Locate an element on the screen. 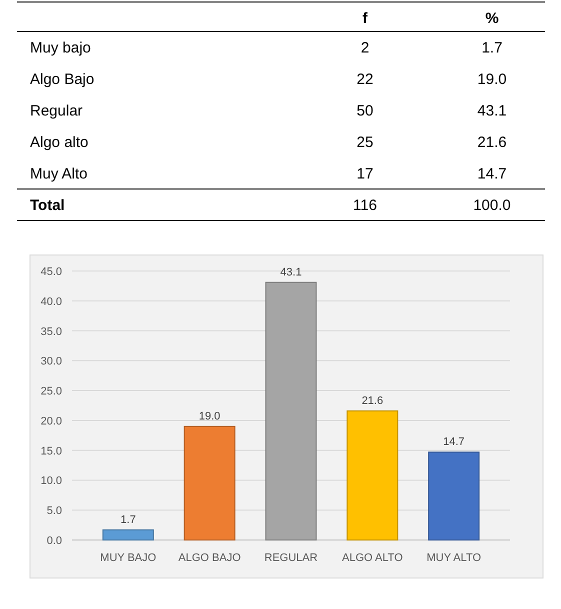 This screenshot has width=561, height=609. y-tick-label: 45.0 is located at coordinates (51, 272).